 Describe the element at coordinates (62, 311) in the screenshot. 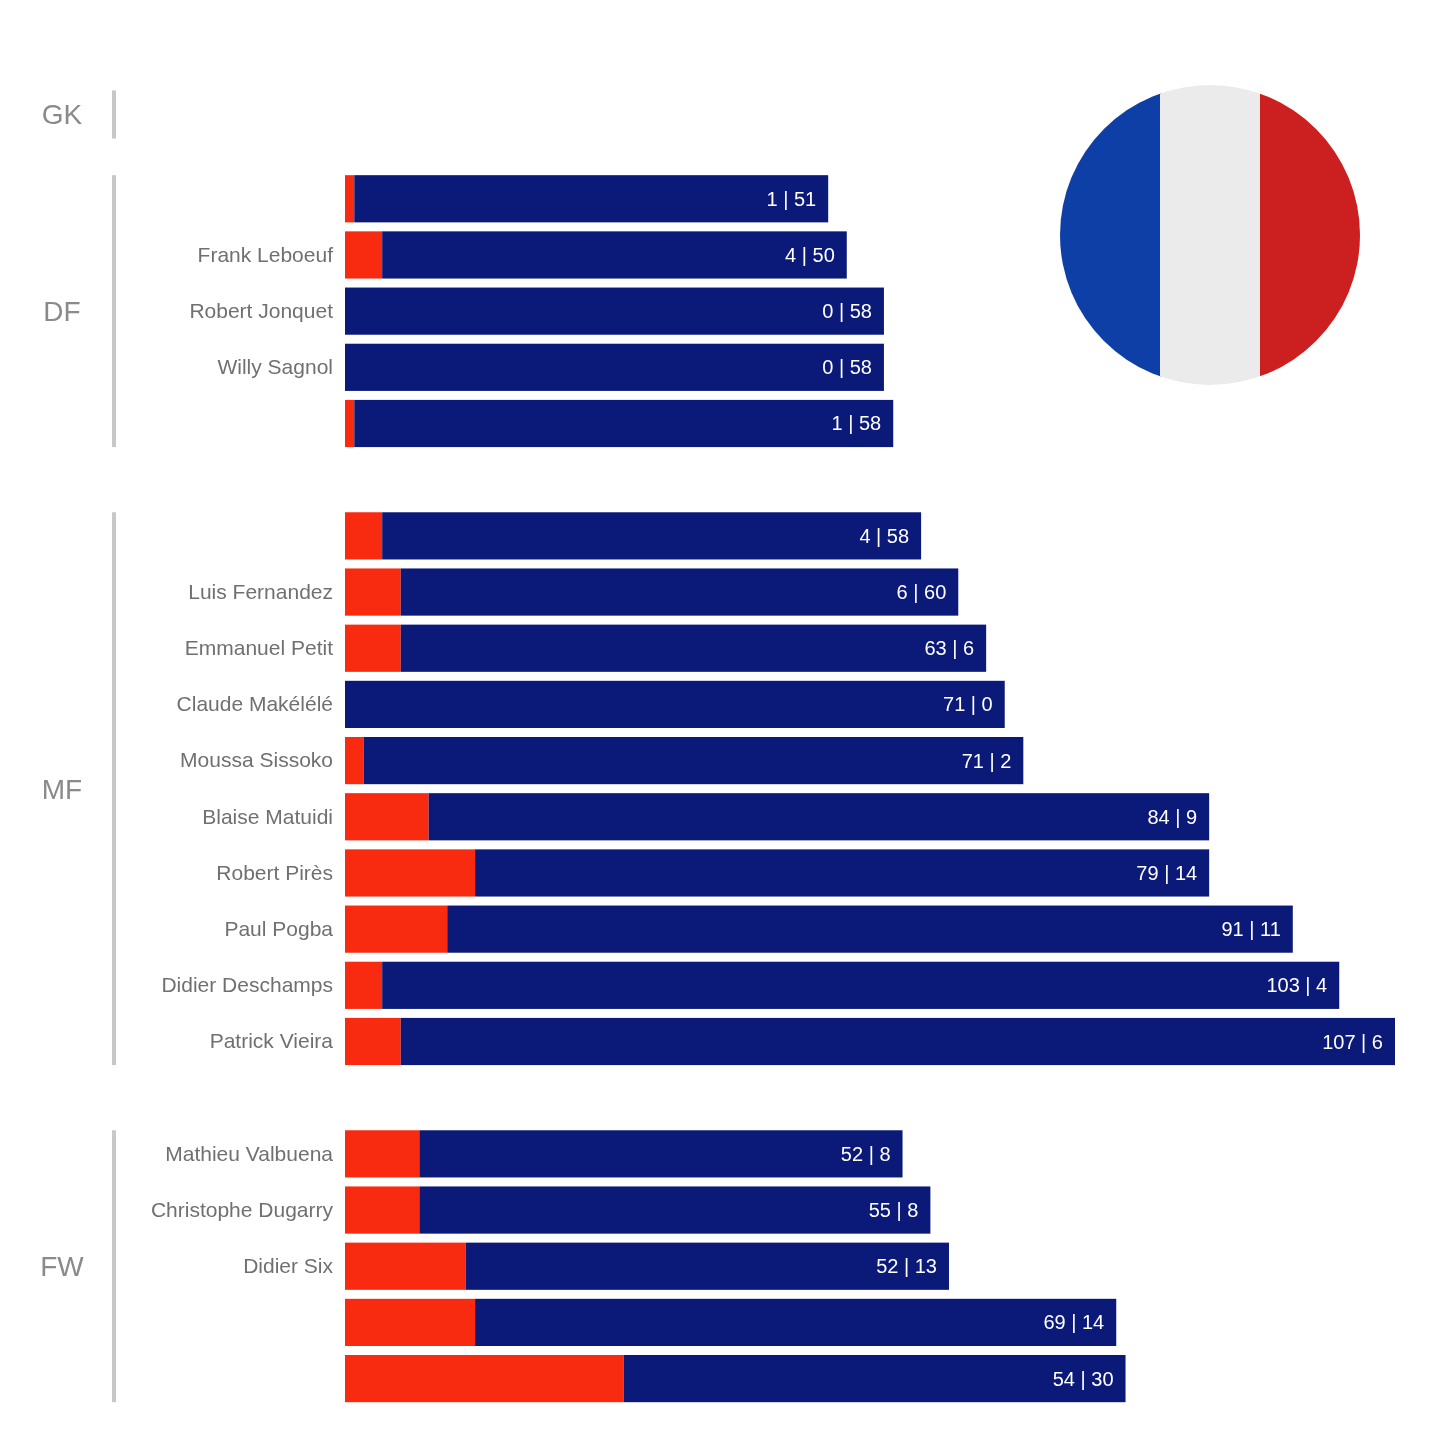

I see `text: DF` at that location.